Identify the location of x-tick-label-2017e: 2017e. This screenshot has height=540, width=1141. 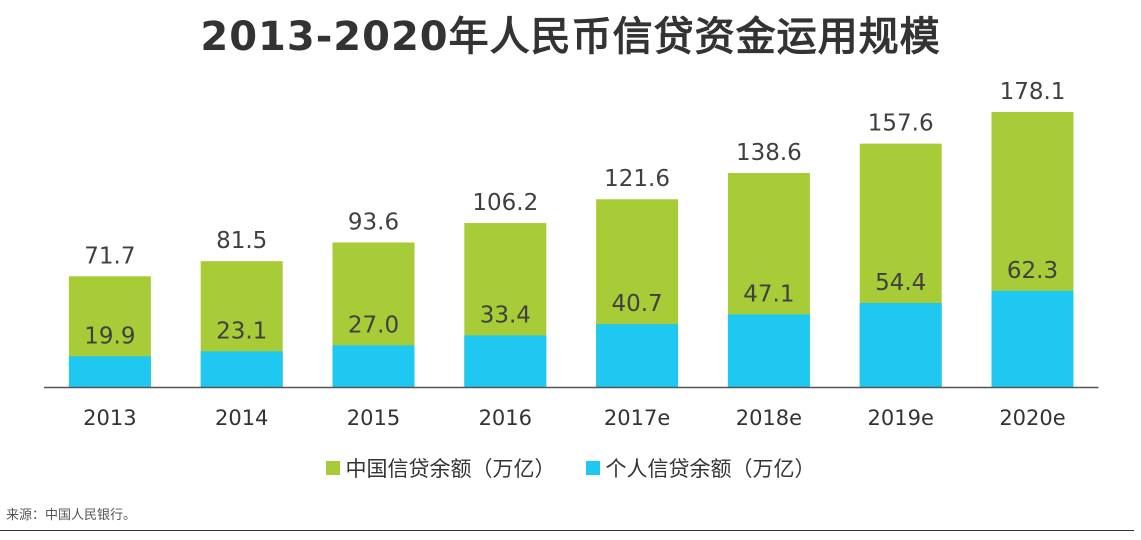
(637, 418).